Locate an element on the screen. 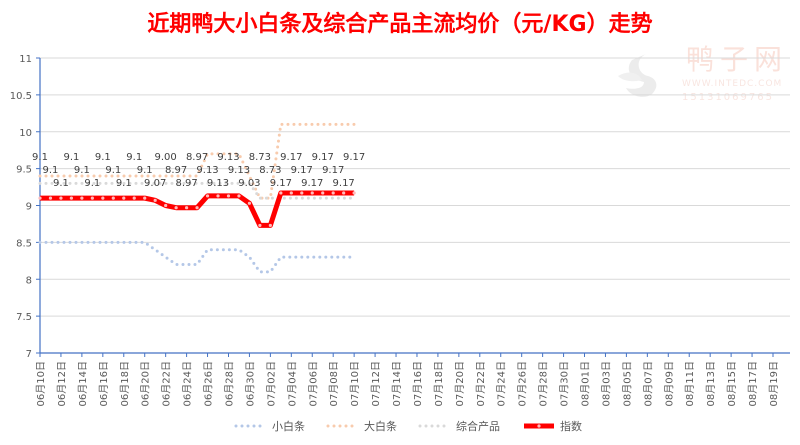  series-line-小白条 is located at coordinates (197, 257).